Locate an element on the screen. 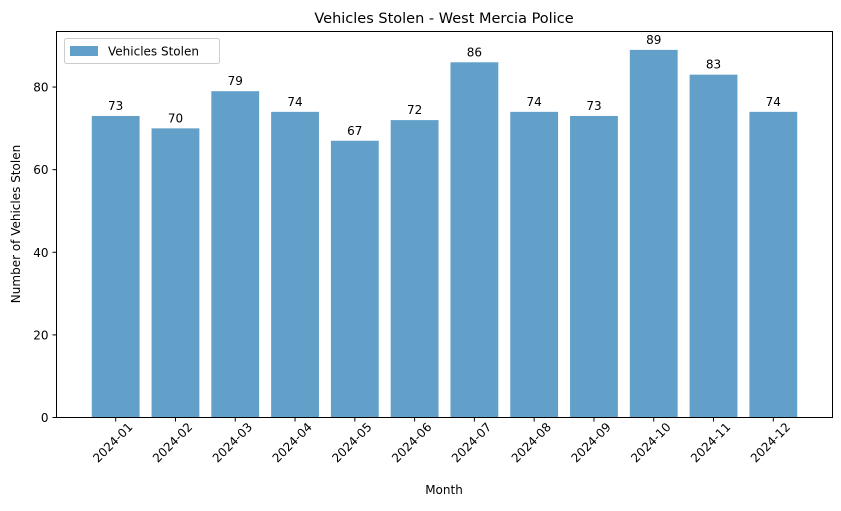  x-tick-label: 2024-03 is located at coordinates (232, 442).